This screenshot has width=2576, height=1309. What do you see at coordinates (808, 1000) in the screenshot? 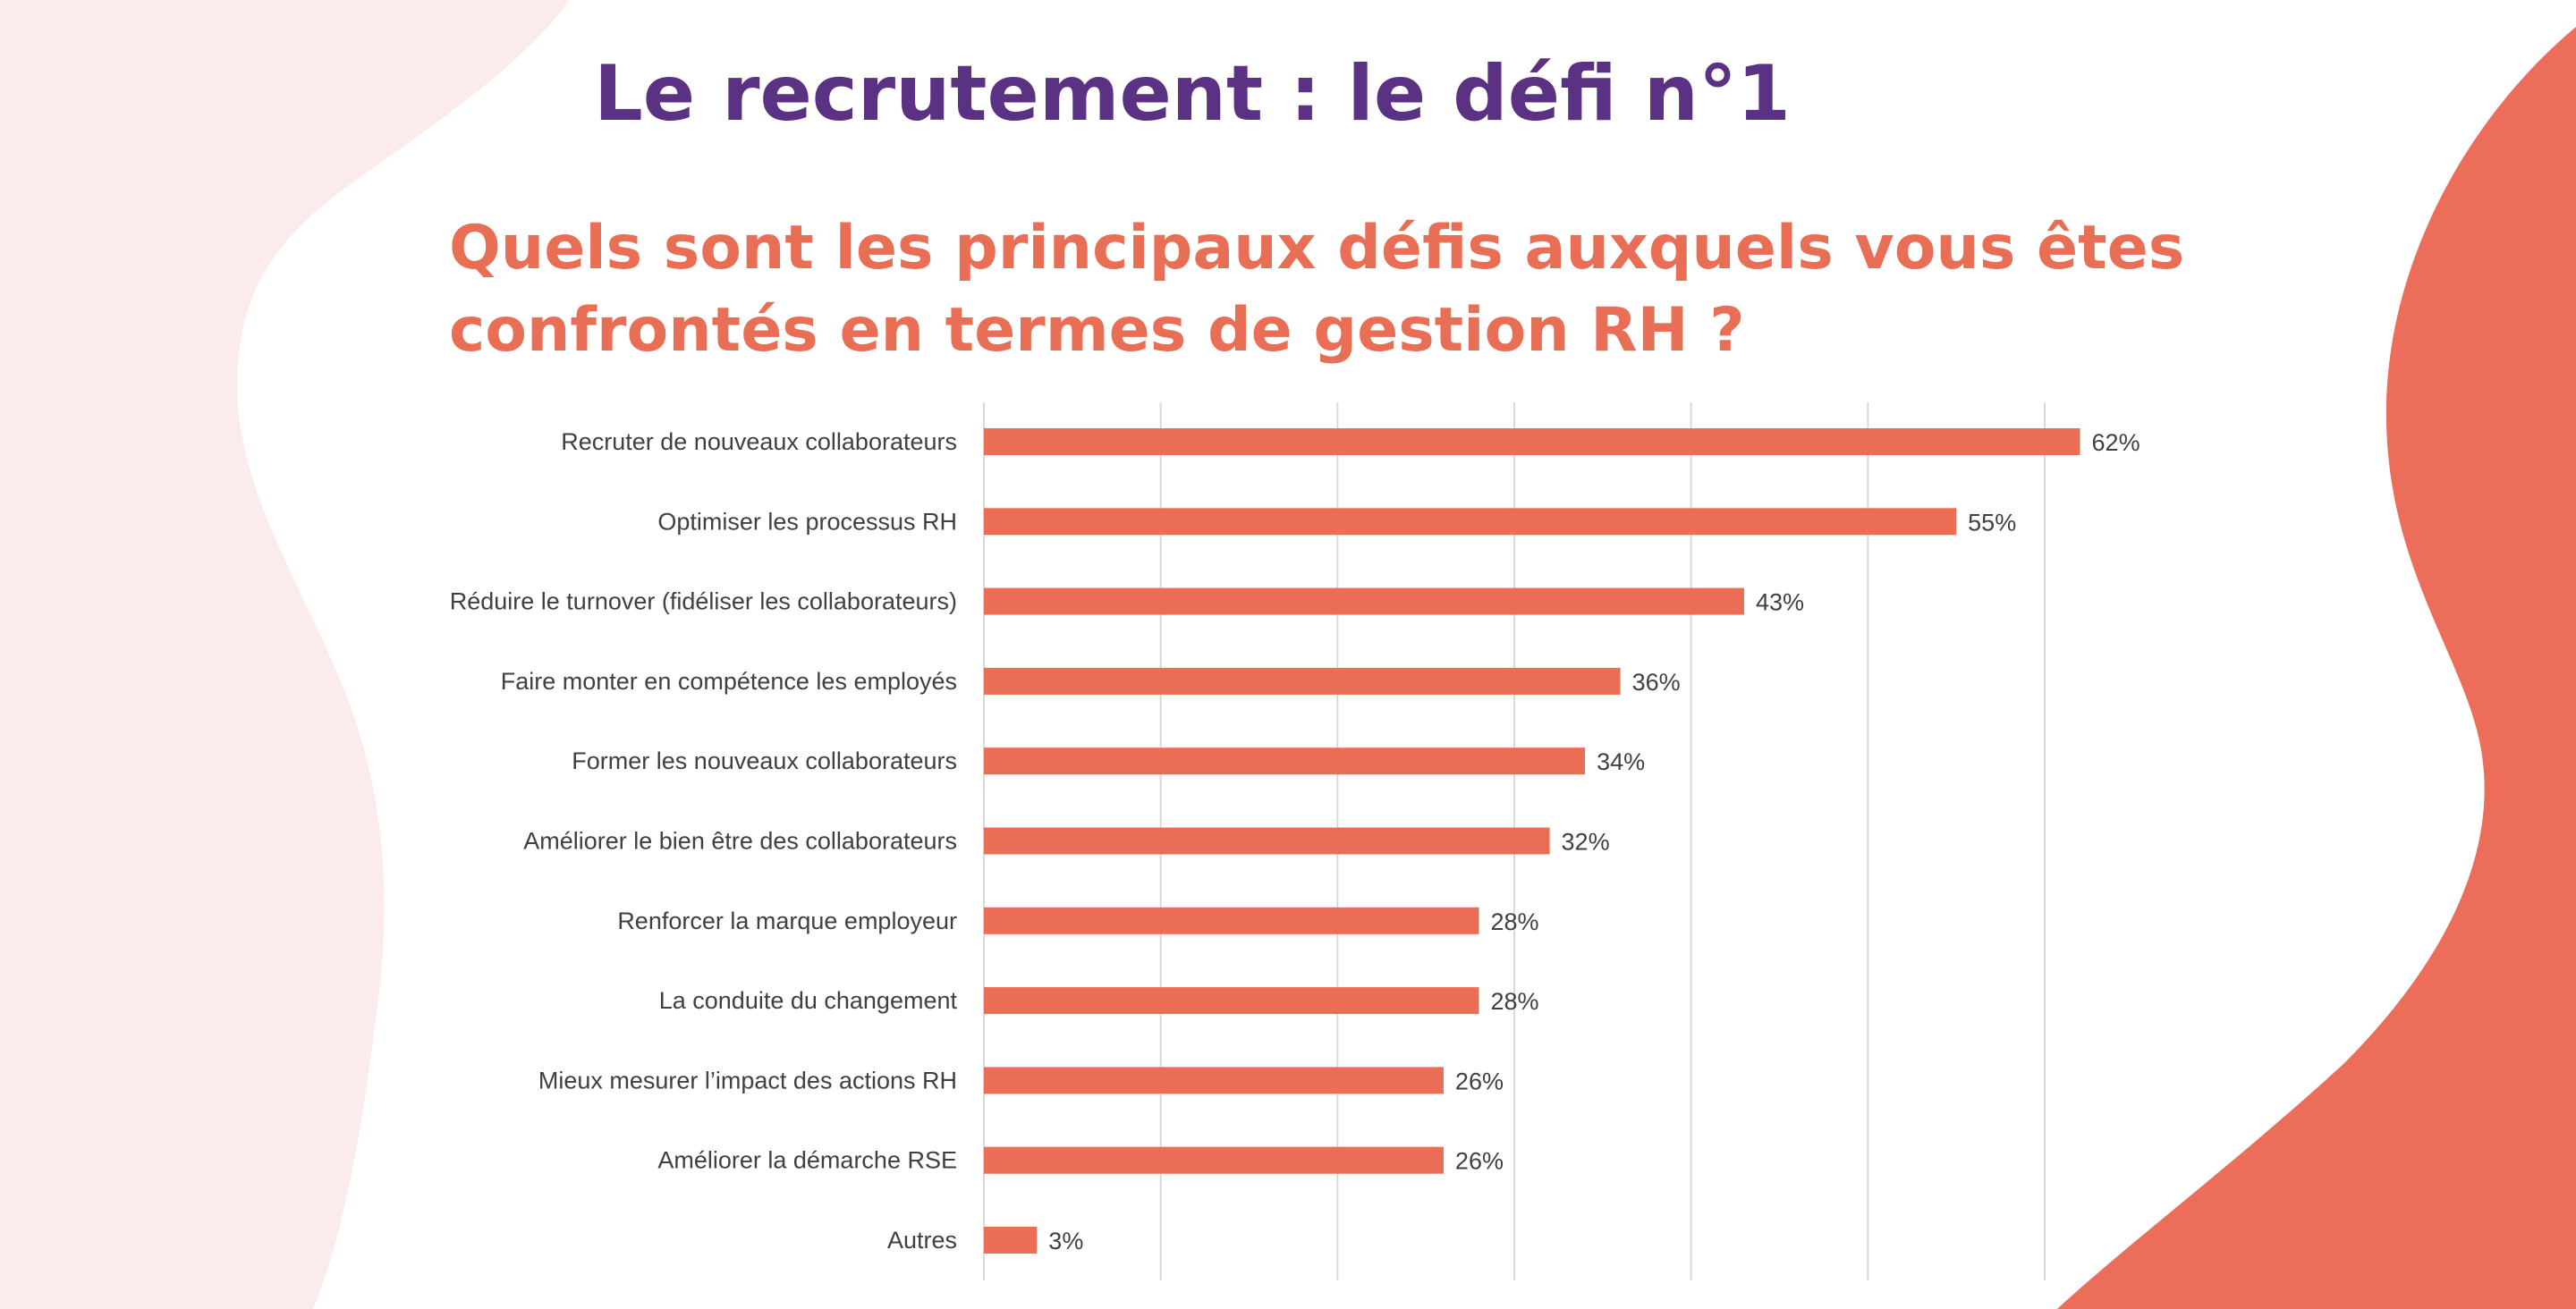
I see `category-label: La conduite du changement` at bounding box center [808, 1000].